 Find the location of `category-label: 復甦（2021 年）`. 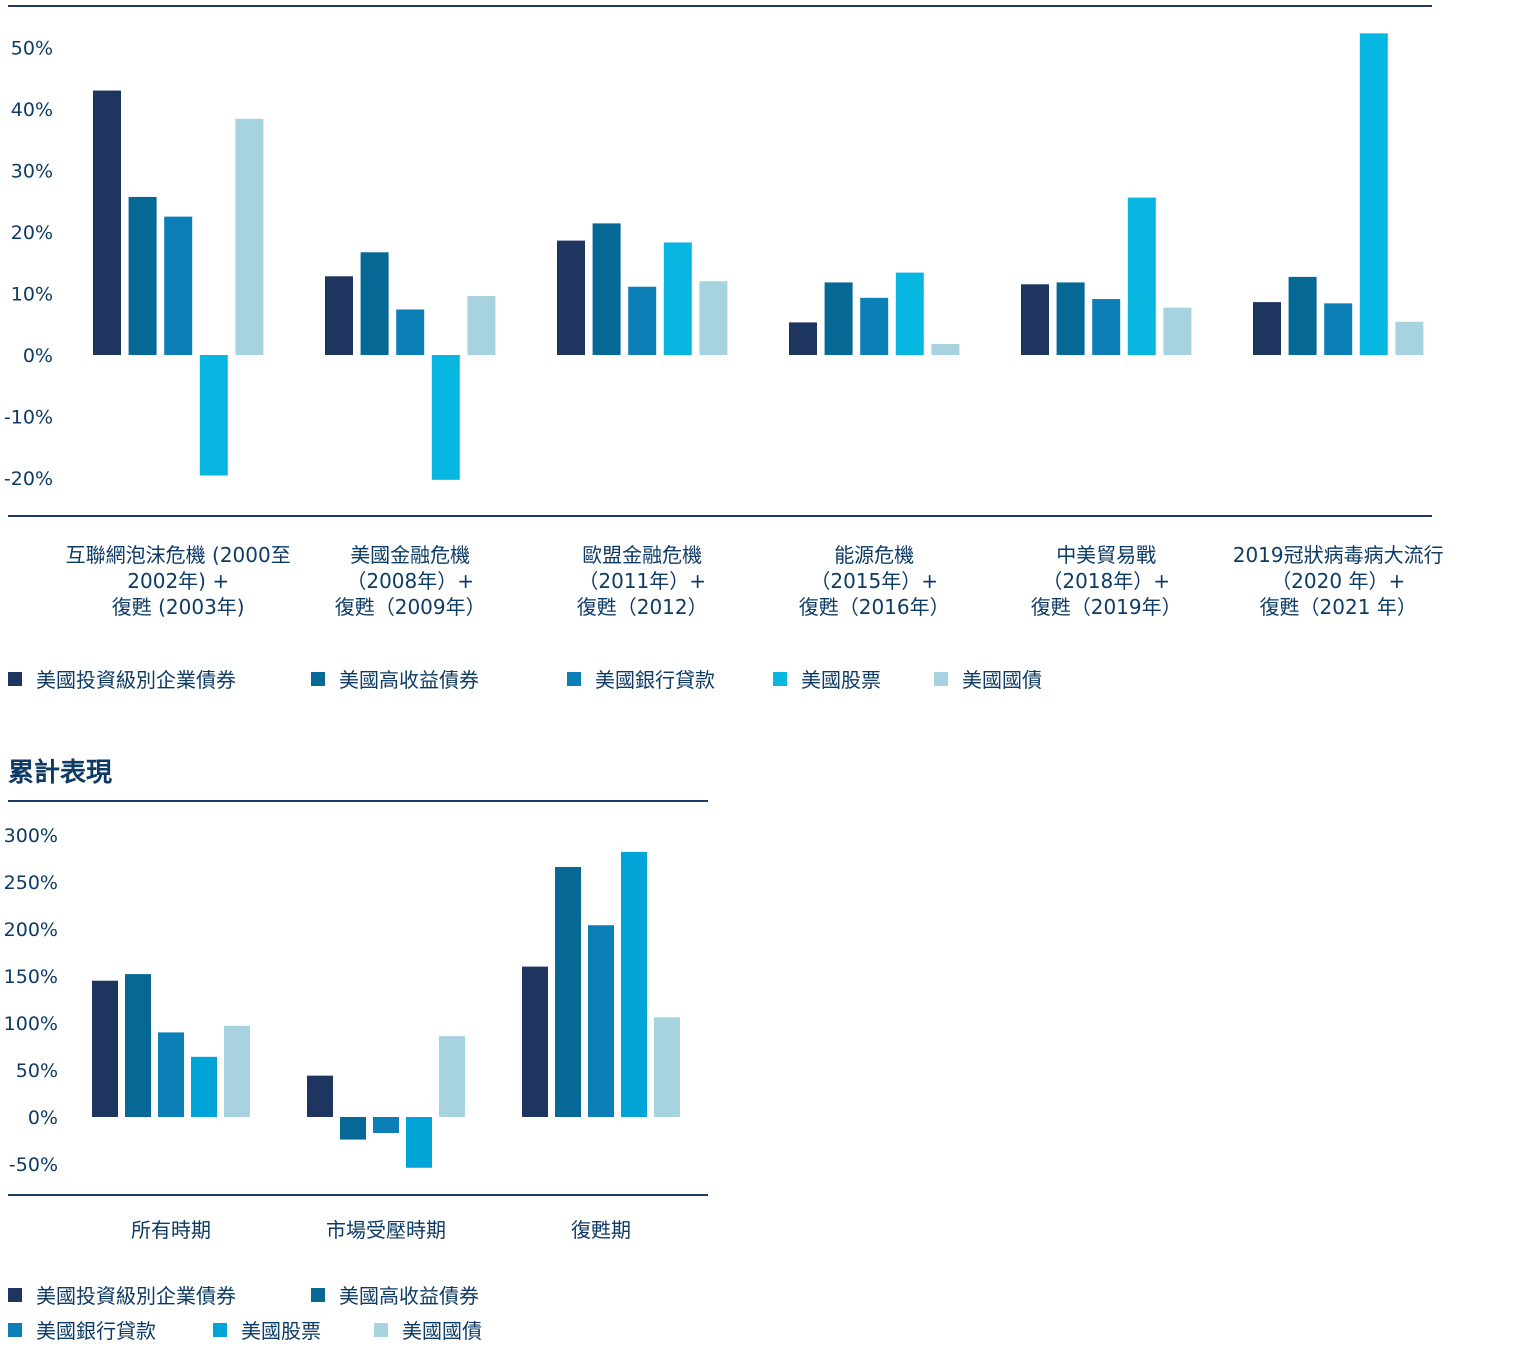

category-label: 復甦（2021 年） is located at coordinates (1338, 607).